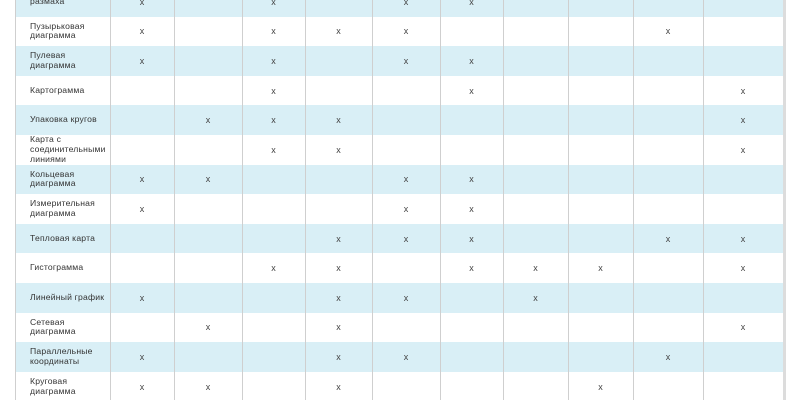 The width and height of the screenshot is (798, 401). I want to click on row-label: Карта с соединительными линиями, so click(68, 149).